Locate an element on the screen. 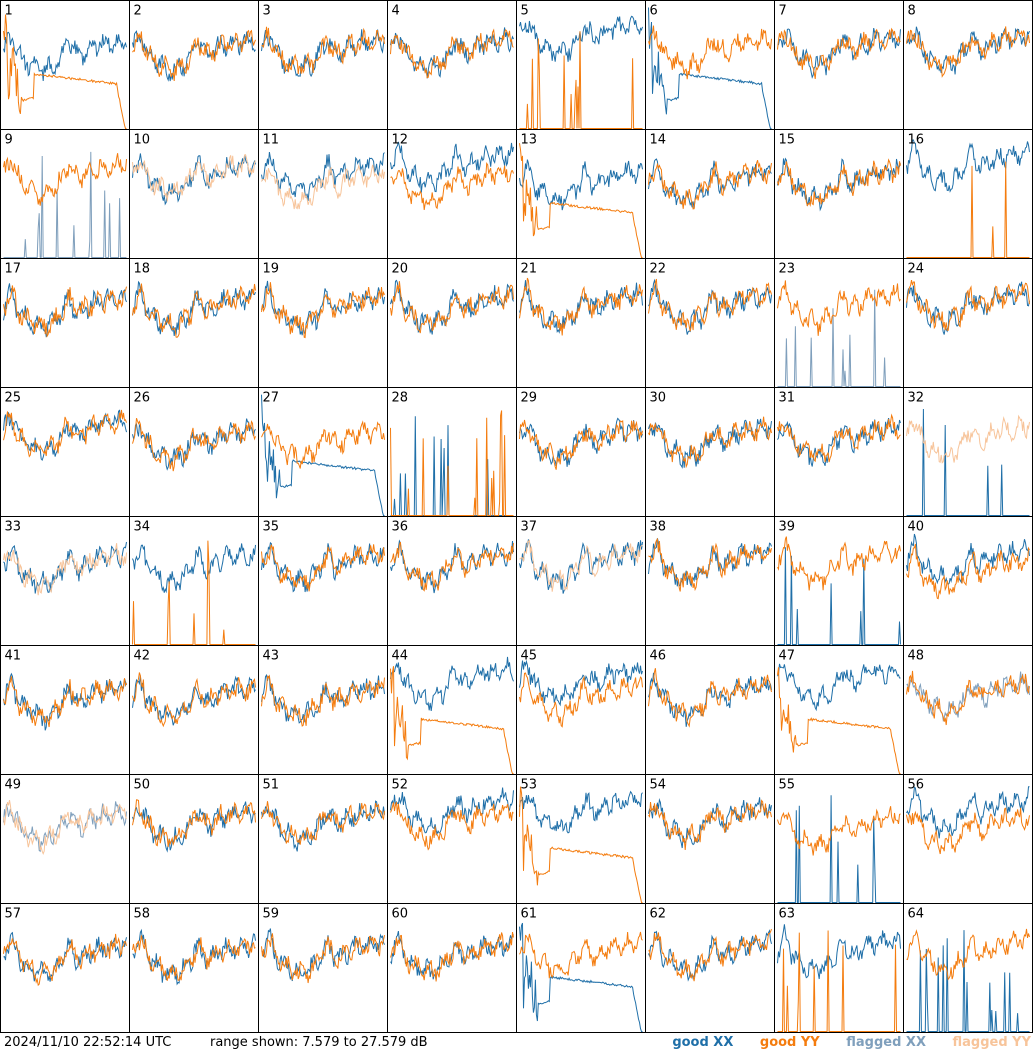 The image size is (1033, 1053). panel-label: 19 is located at coordinates (271, 269).